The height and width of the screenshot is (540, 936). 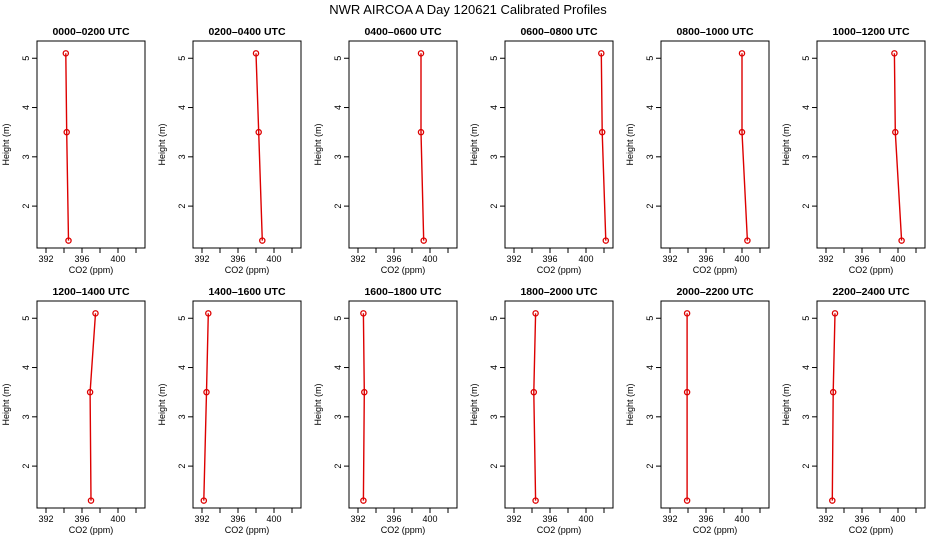 What do you see at coordinates (402, 292) in the screenshot?
I see `panel-title: 1600–1800 UTC` at bounding box center [402, 292].